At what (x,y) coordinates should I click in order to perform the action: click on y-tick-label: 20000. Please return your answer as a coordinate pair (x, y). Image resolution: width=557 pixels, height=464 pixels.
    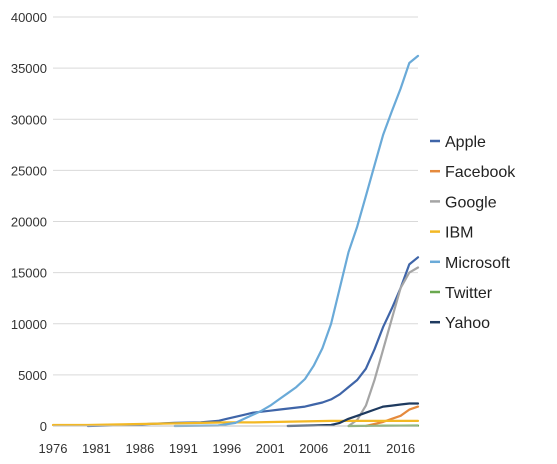
    Looking at the image, I should click on (29, 222).